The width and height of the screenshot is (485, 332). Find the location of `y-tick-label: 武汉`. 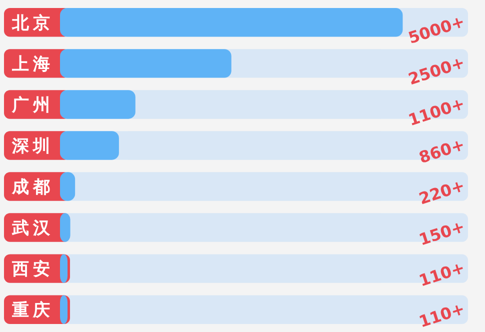

y-tick-label: 武汉 is located at coordinates (32, 228).